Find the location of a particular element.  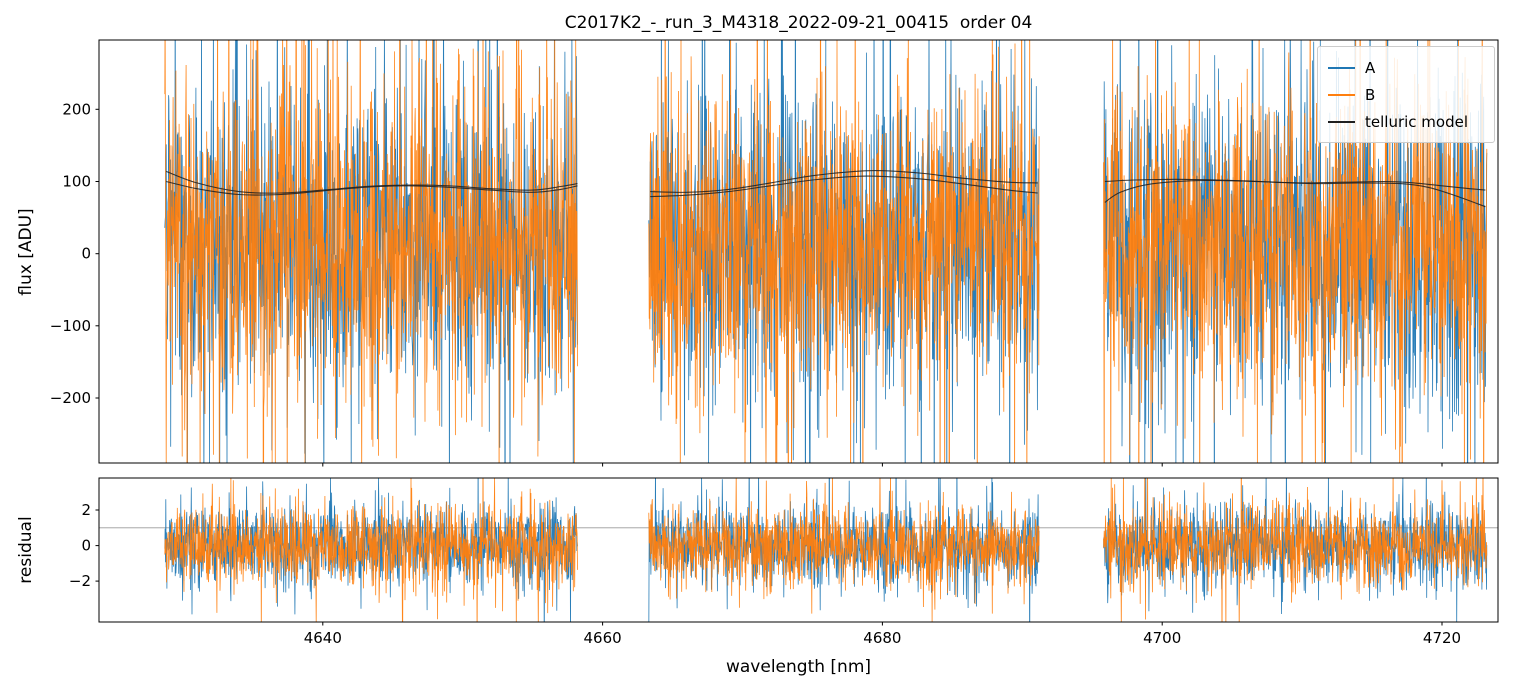

legend-item-telluric-model: telluric model is located at coordinates (1406, 121).